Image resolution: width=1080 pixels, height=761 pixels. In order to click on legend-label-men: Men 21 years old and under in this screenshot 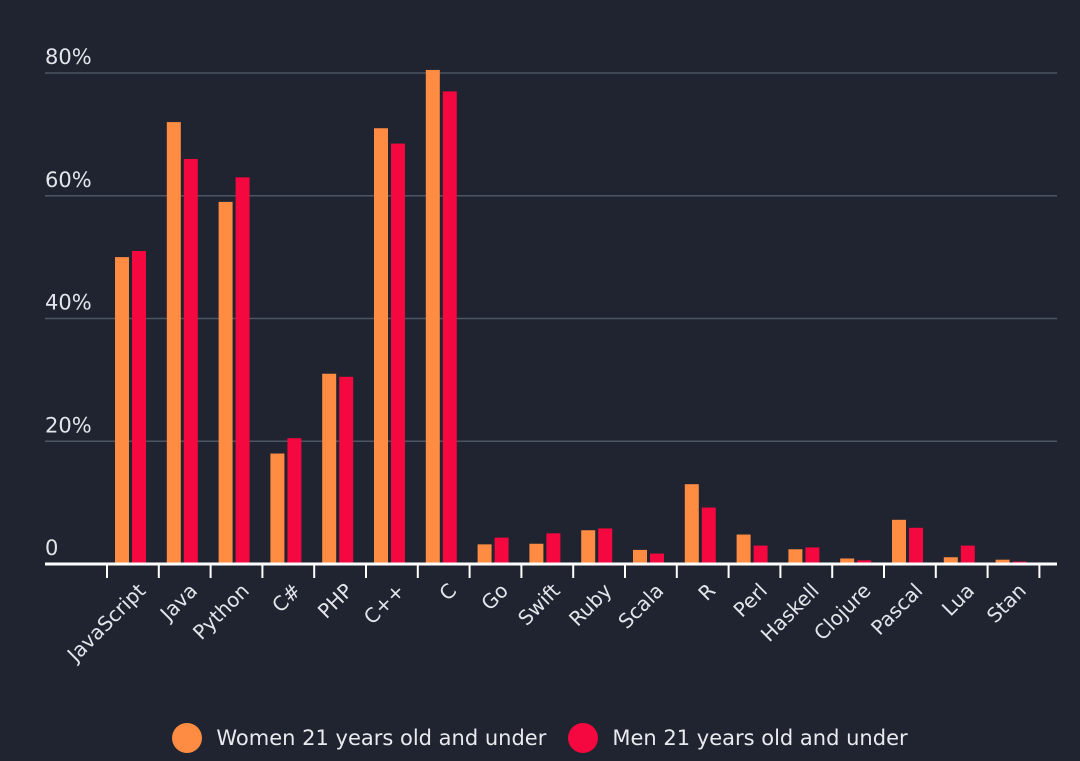, I will do `click(760, 738)`.